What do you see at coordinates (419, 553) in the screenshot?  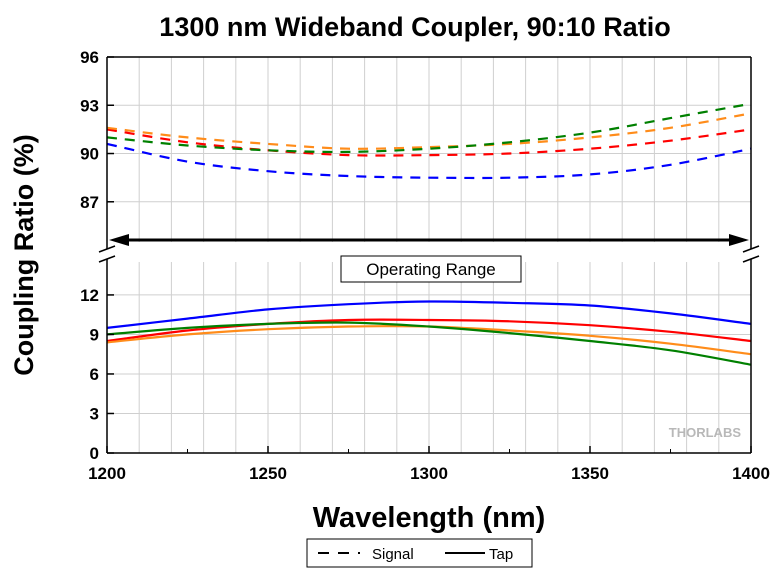 I see `legend: Signal Tap` at bounding box center [419, 553].